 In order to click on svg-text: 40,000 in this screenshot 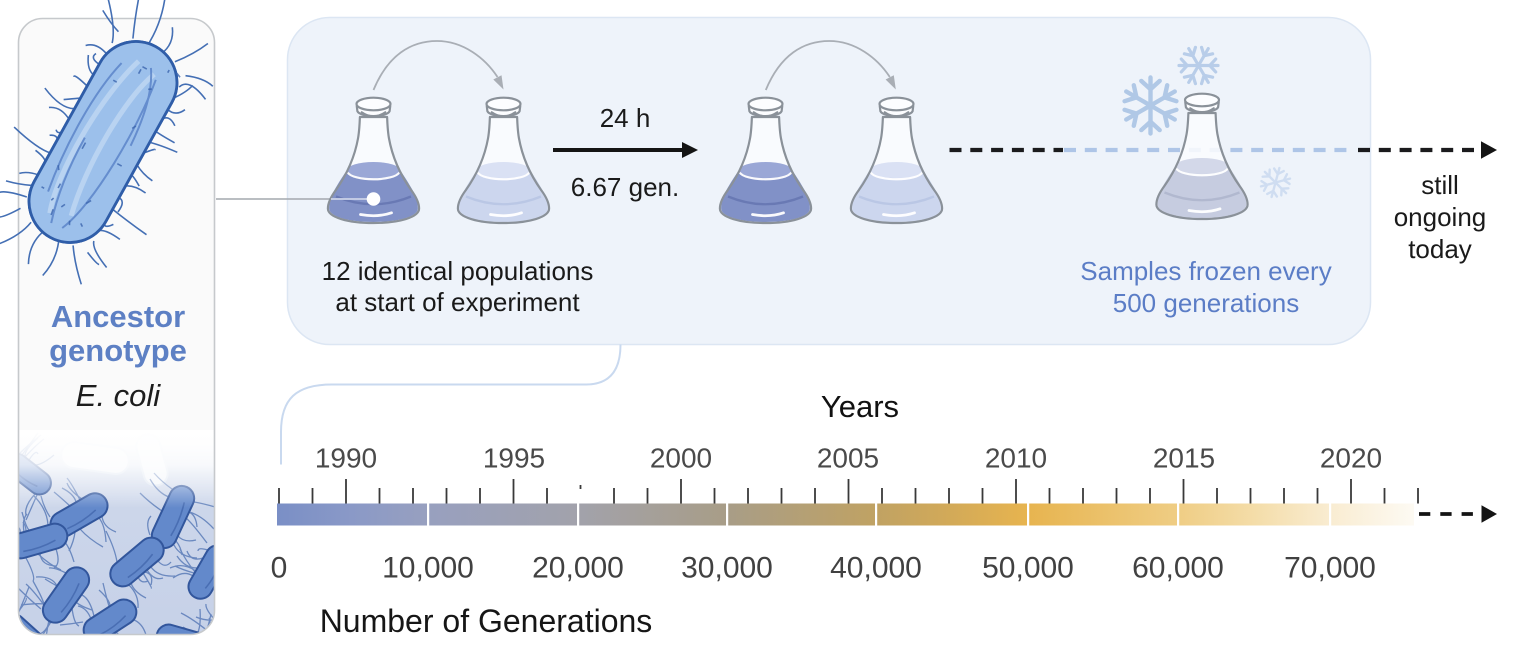, I will do `click(876, 568)`.